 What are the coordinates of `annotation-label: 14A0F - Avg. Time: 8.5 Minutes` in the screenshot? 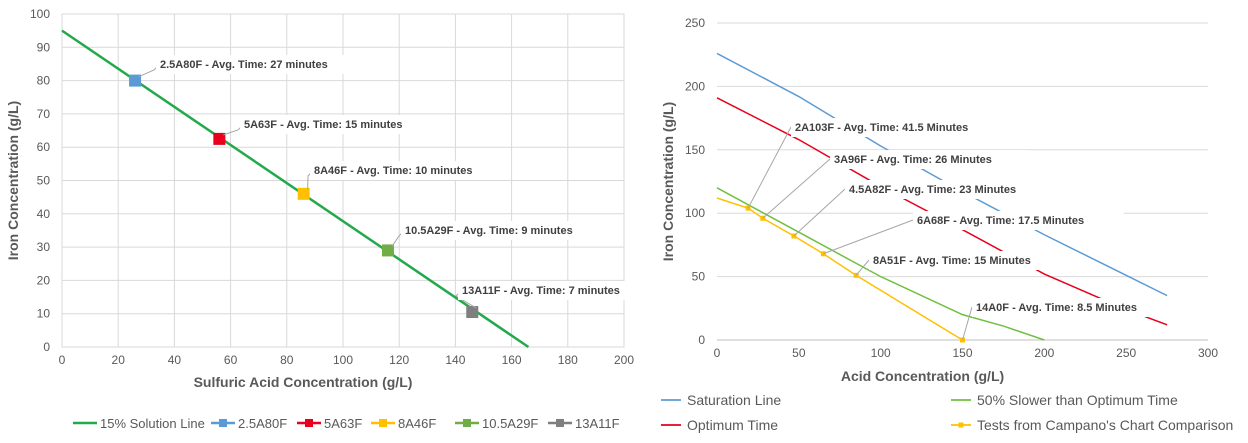 It's located at (1056, 308).